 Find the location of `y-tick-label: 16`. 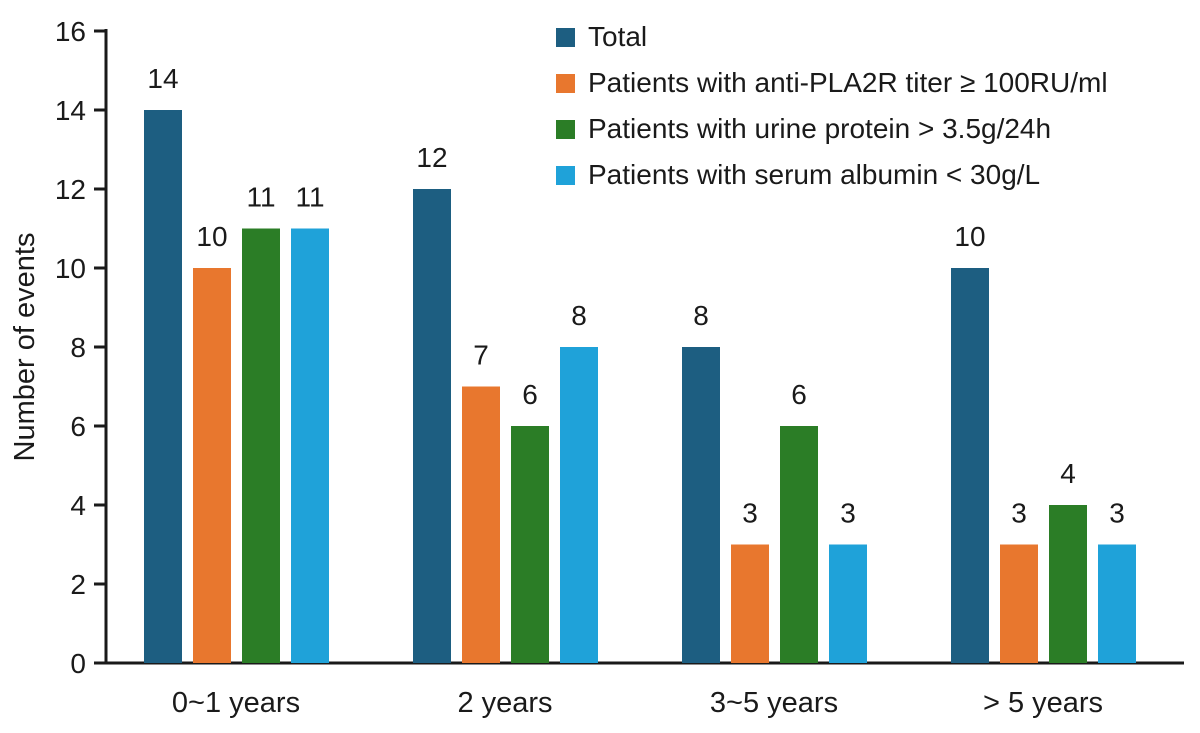

y-tick-label: 16 is located at coordinates (70, 31).